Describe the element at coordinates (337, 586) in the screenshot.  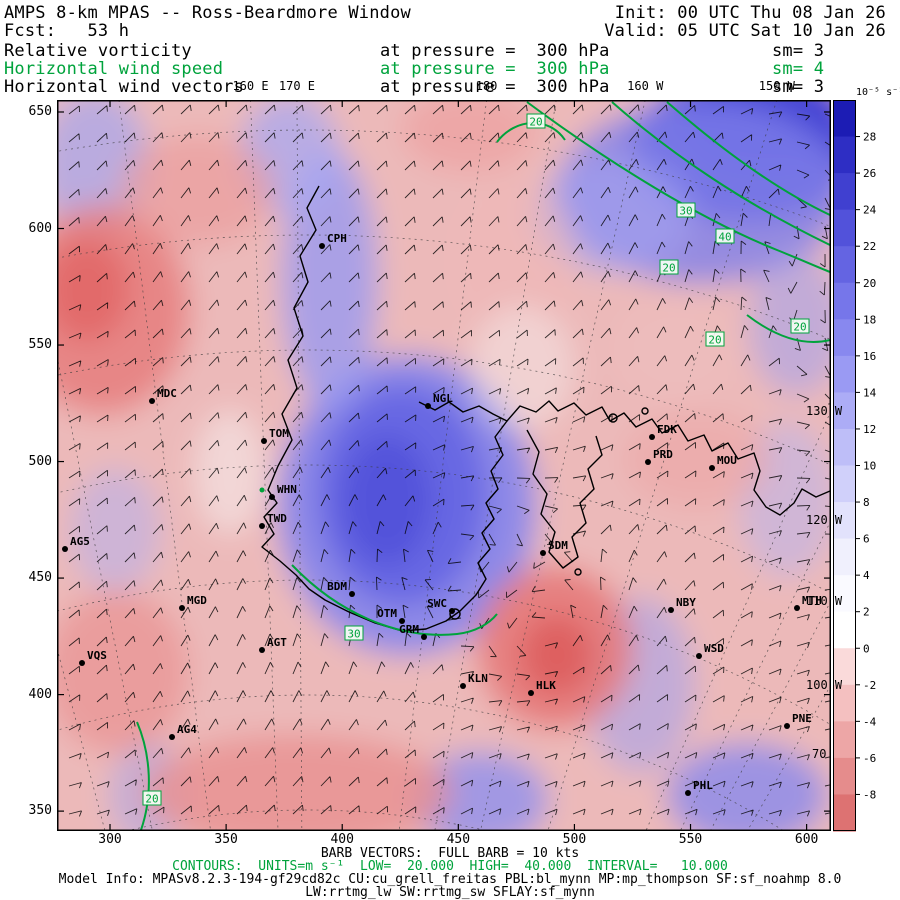
I see `svg-text: BDM` at that location.